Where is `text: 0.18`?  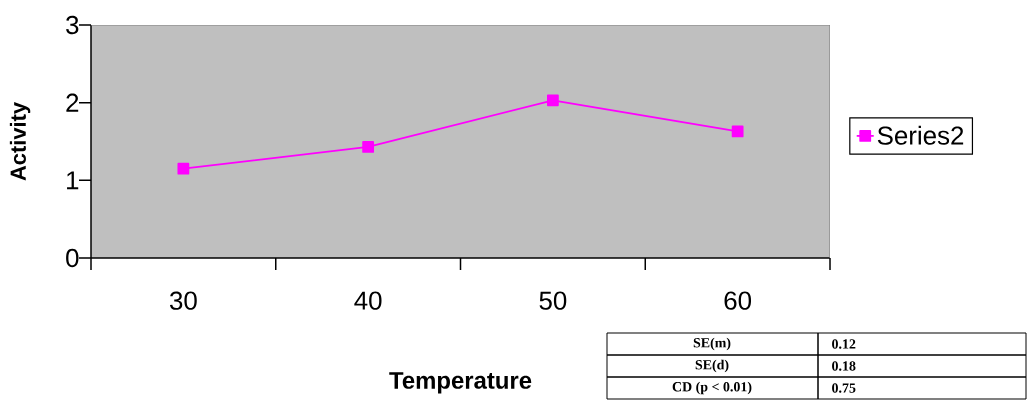
text: 0.18 is located at coordinates (844, 366).